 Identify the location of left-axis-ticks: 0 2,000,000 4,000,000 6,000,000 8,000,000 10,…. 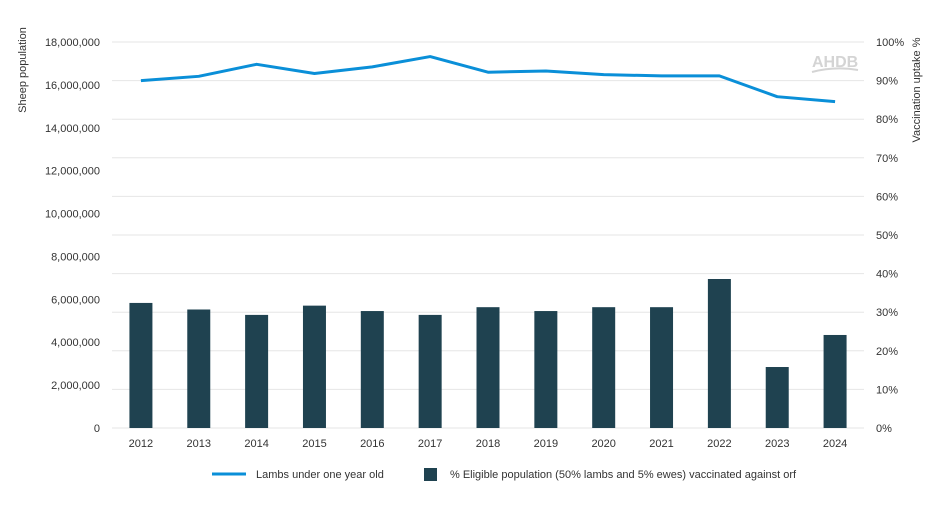
(72, 236).